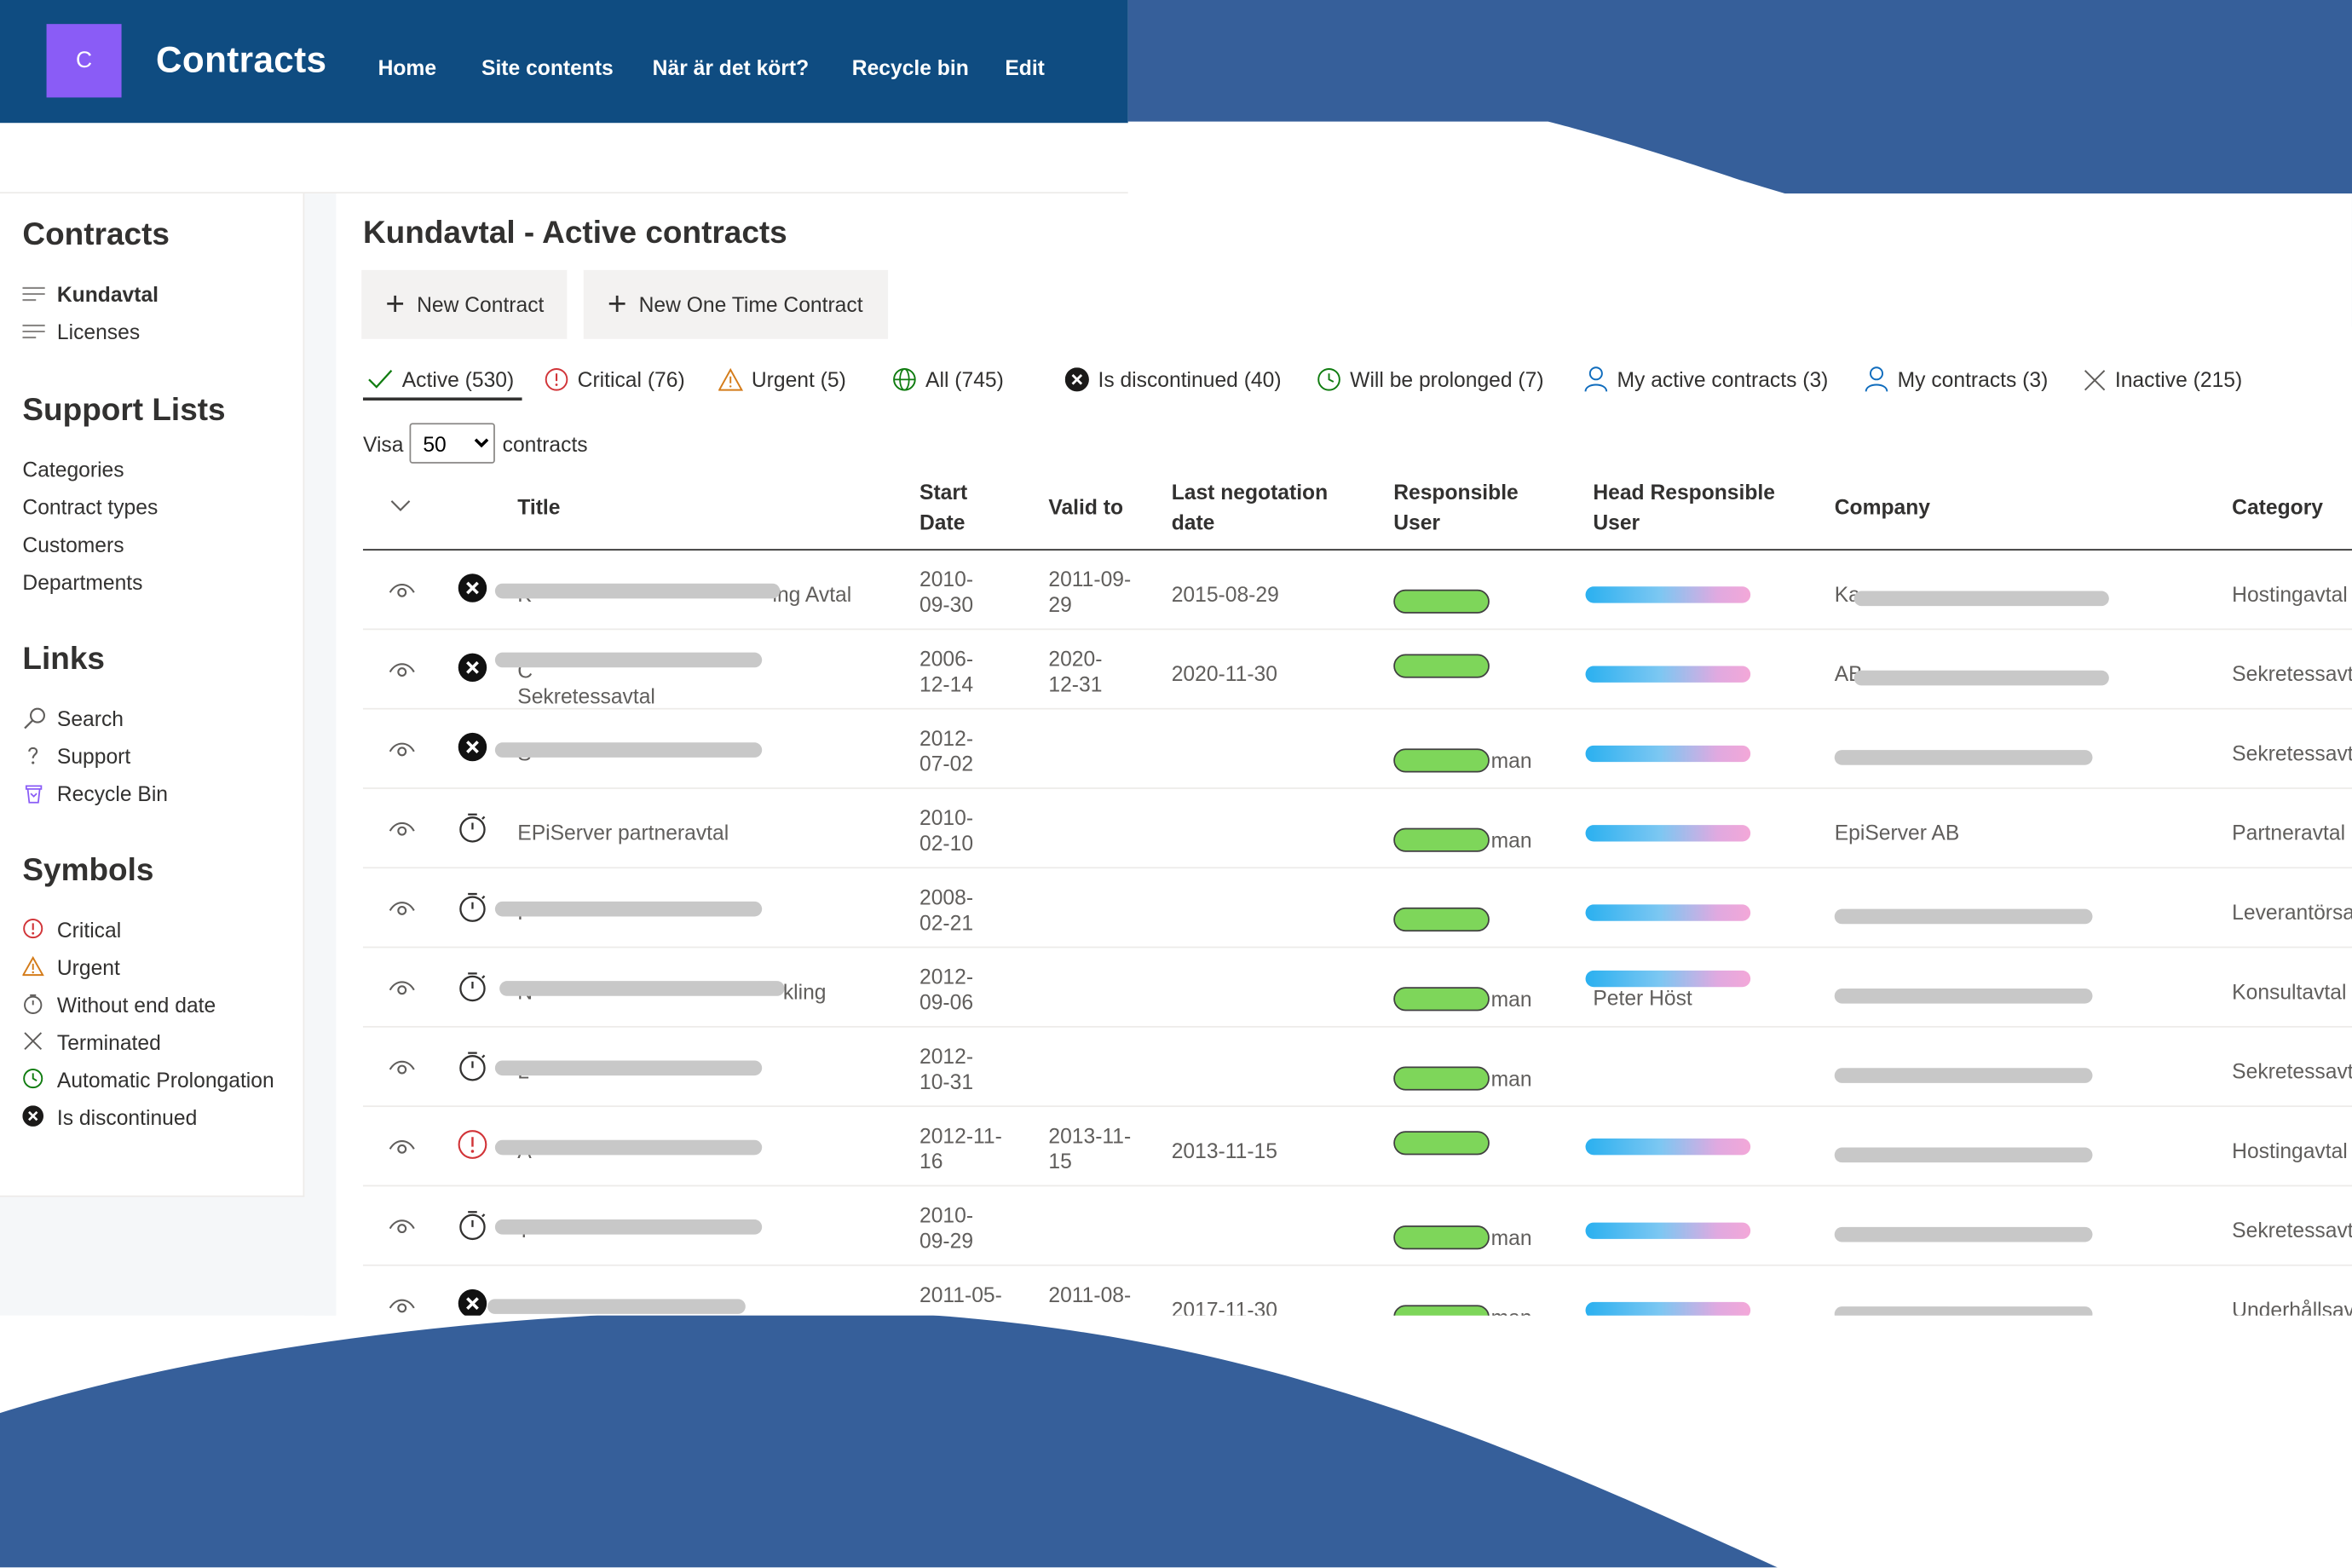  What do you see at coordinates (1642, 998) in the screenshot?
I see `head-responsible-user-text: Peter Höst` at bounding box center [1642, 998].